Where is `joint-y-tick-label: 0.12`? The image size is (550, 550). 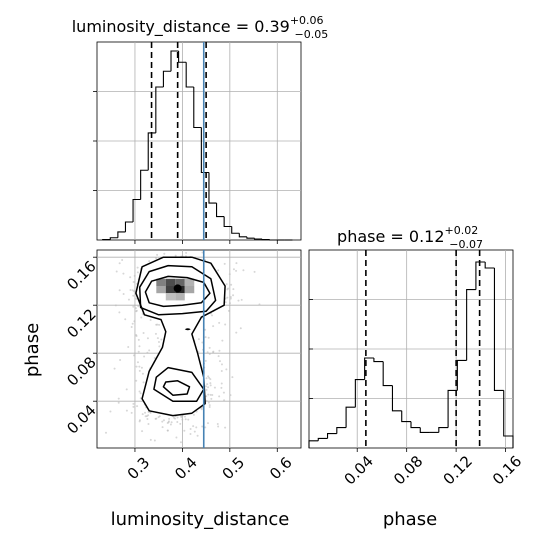 joint-y-tick-label: 0.12 is located at coordinates (81, 323).